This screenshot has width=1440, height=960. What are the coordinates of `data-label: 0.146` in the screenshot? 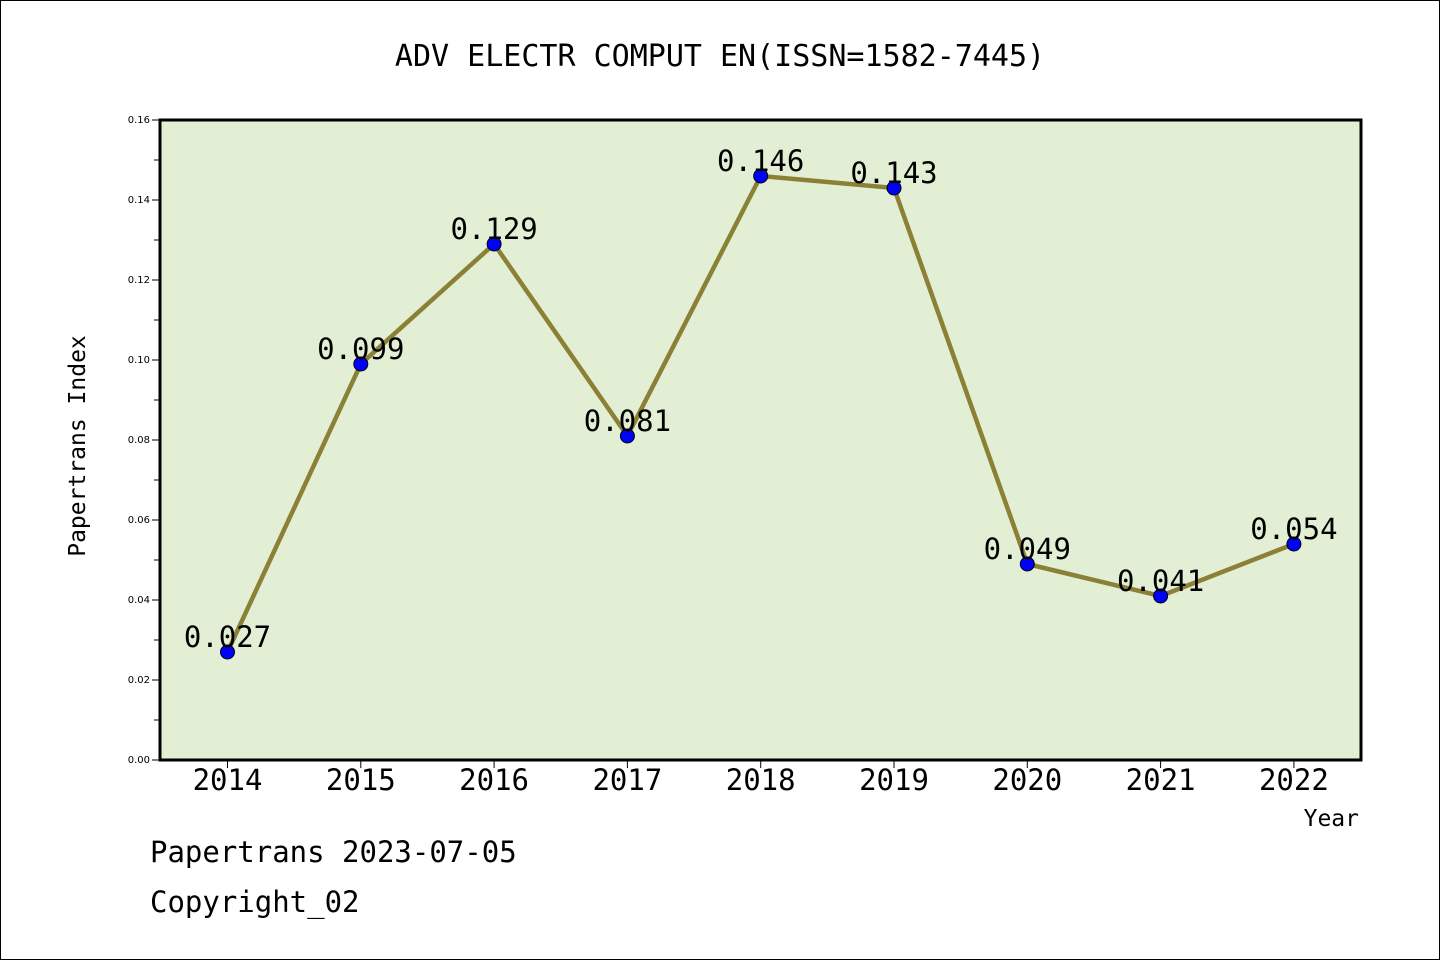 It's located at (760, 161).